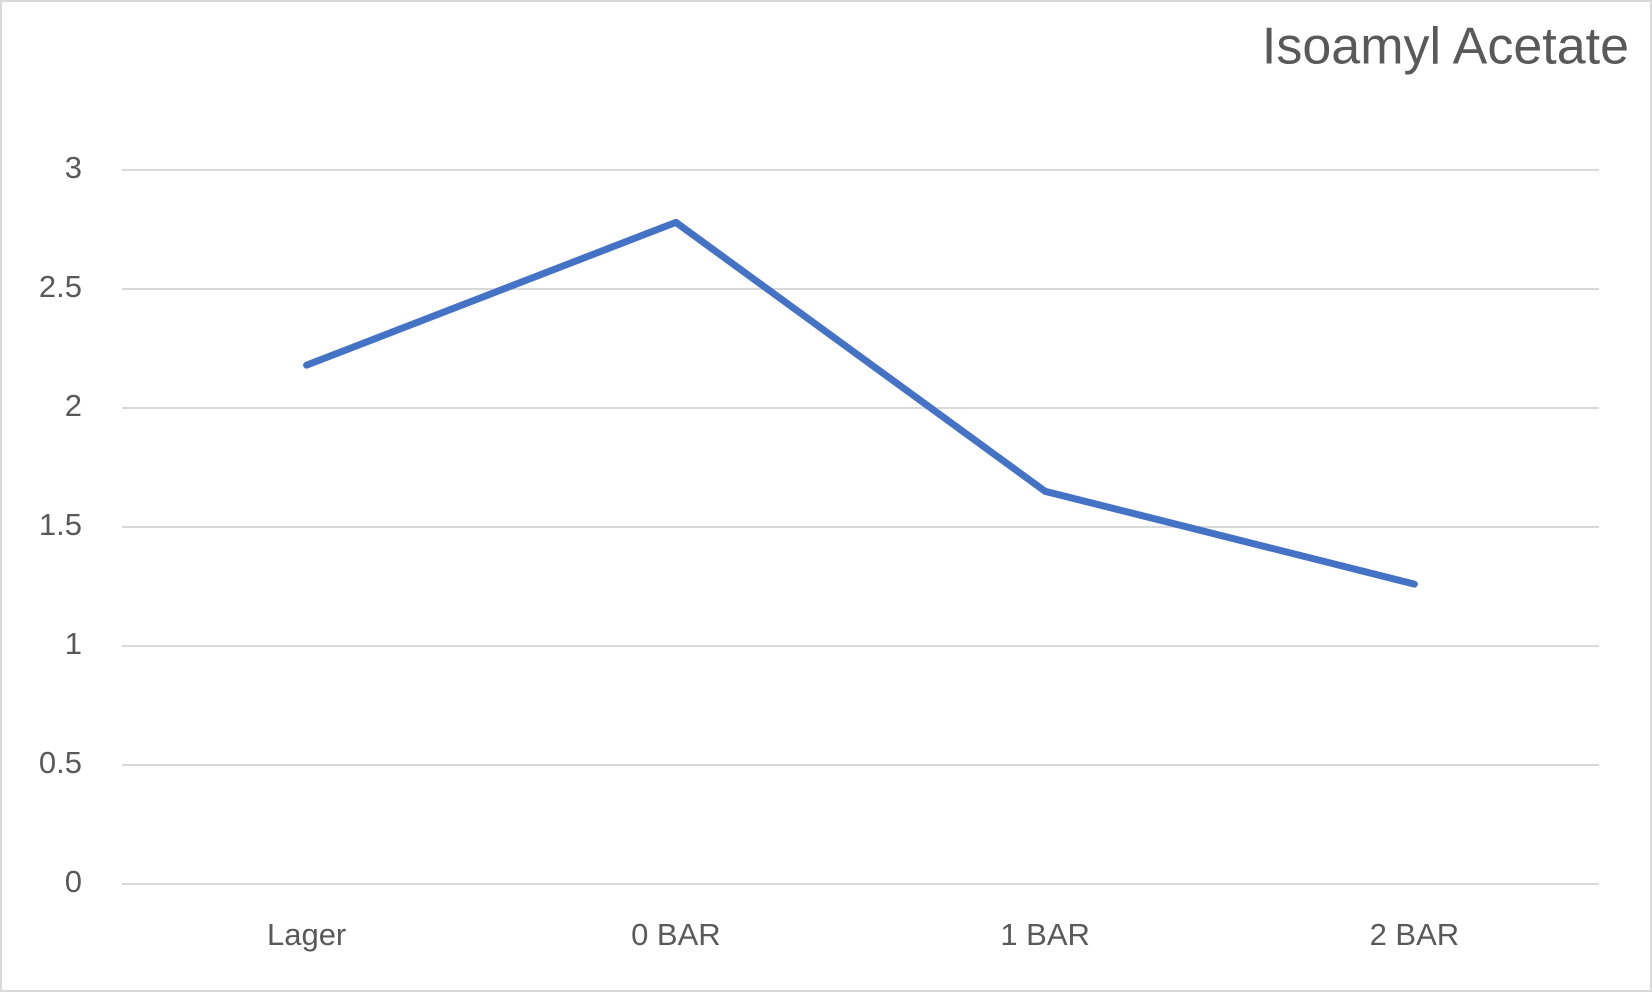 The width and height of the screenshot is (1652, 992). What do you see at coordinates (73, 167) in the screenshot?
I see `y-tick-label: 3` at bounding box center [73, 167].